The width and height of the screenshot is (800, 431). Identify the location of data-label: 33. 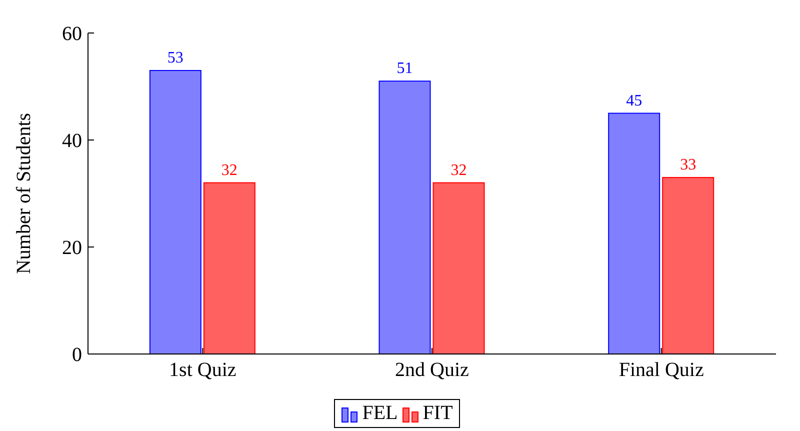
(688, 165).